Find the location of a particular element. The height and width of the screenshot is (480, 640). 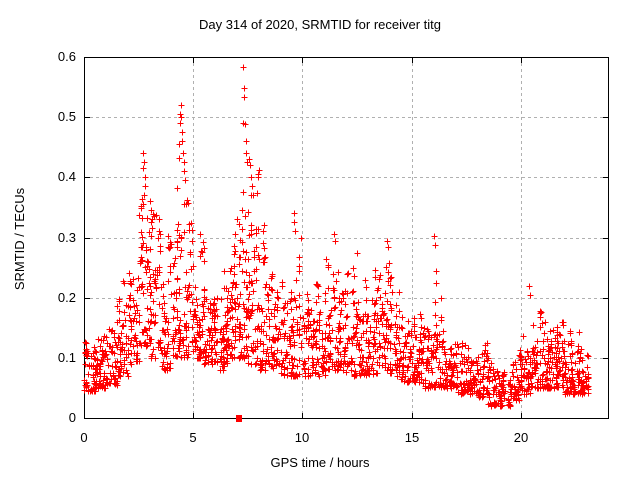

y-tick-label: 0 is located at coordinates (72, 417).